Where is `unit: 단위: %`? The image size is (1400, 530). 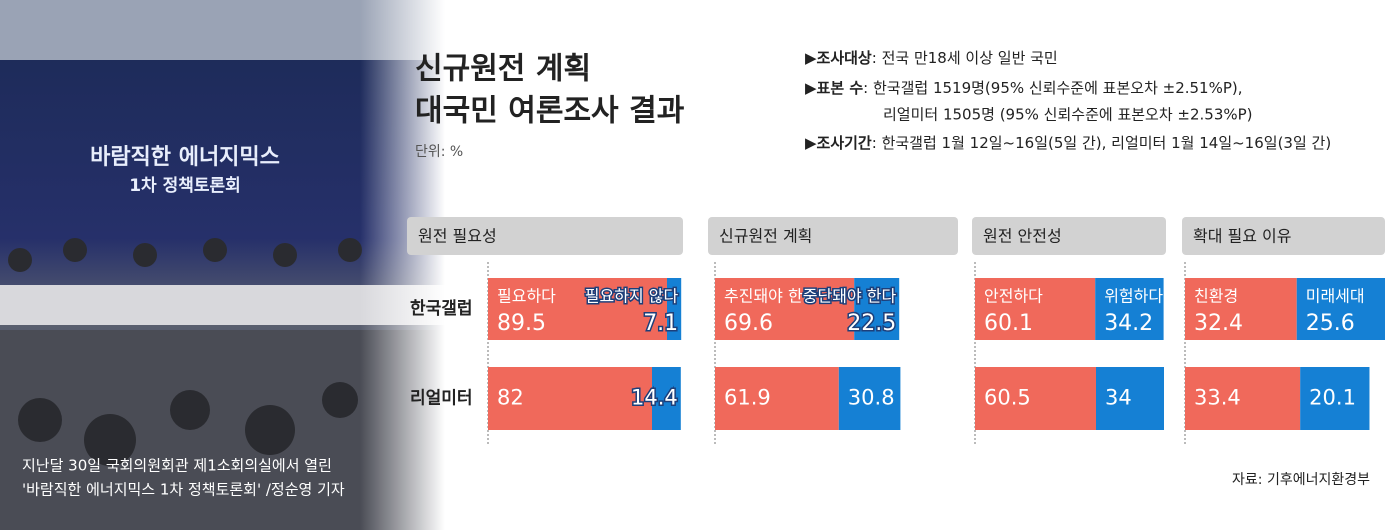
unit: 단위: % is located at coordinates (439, 152).